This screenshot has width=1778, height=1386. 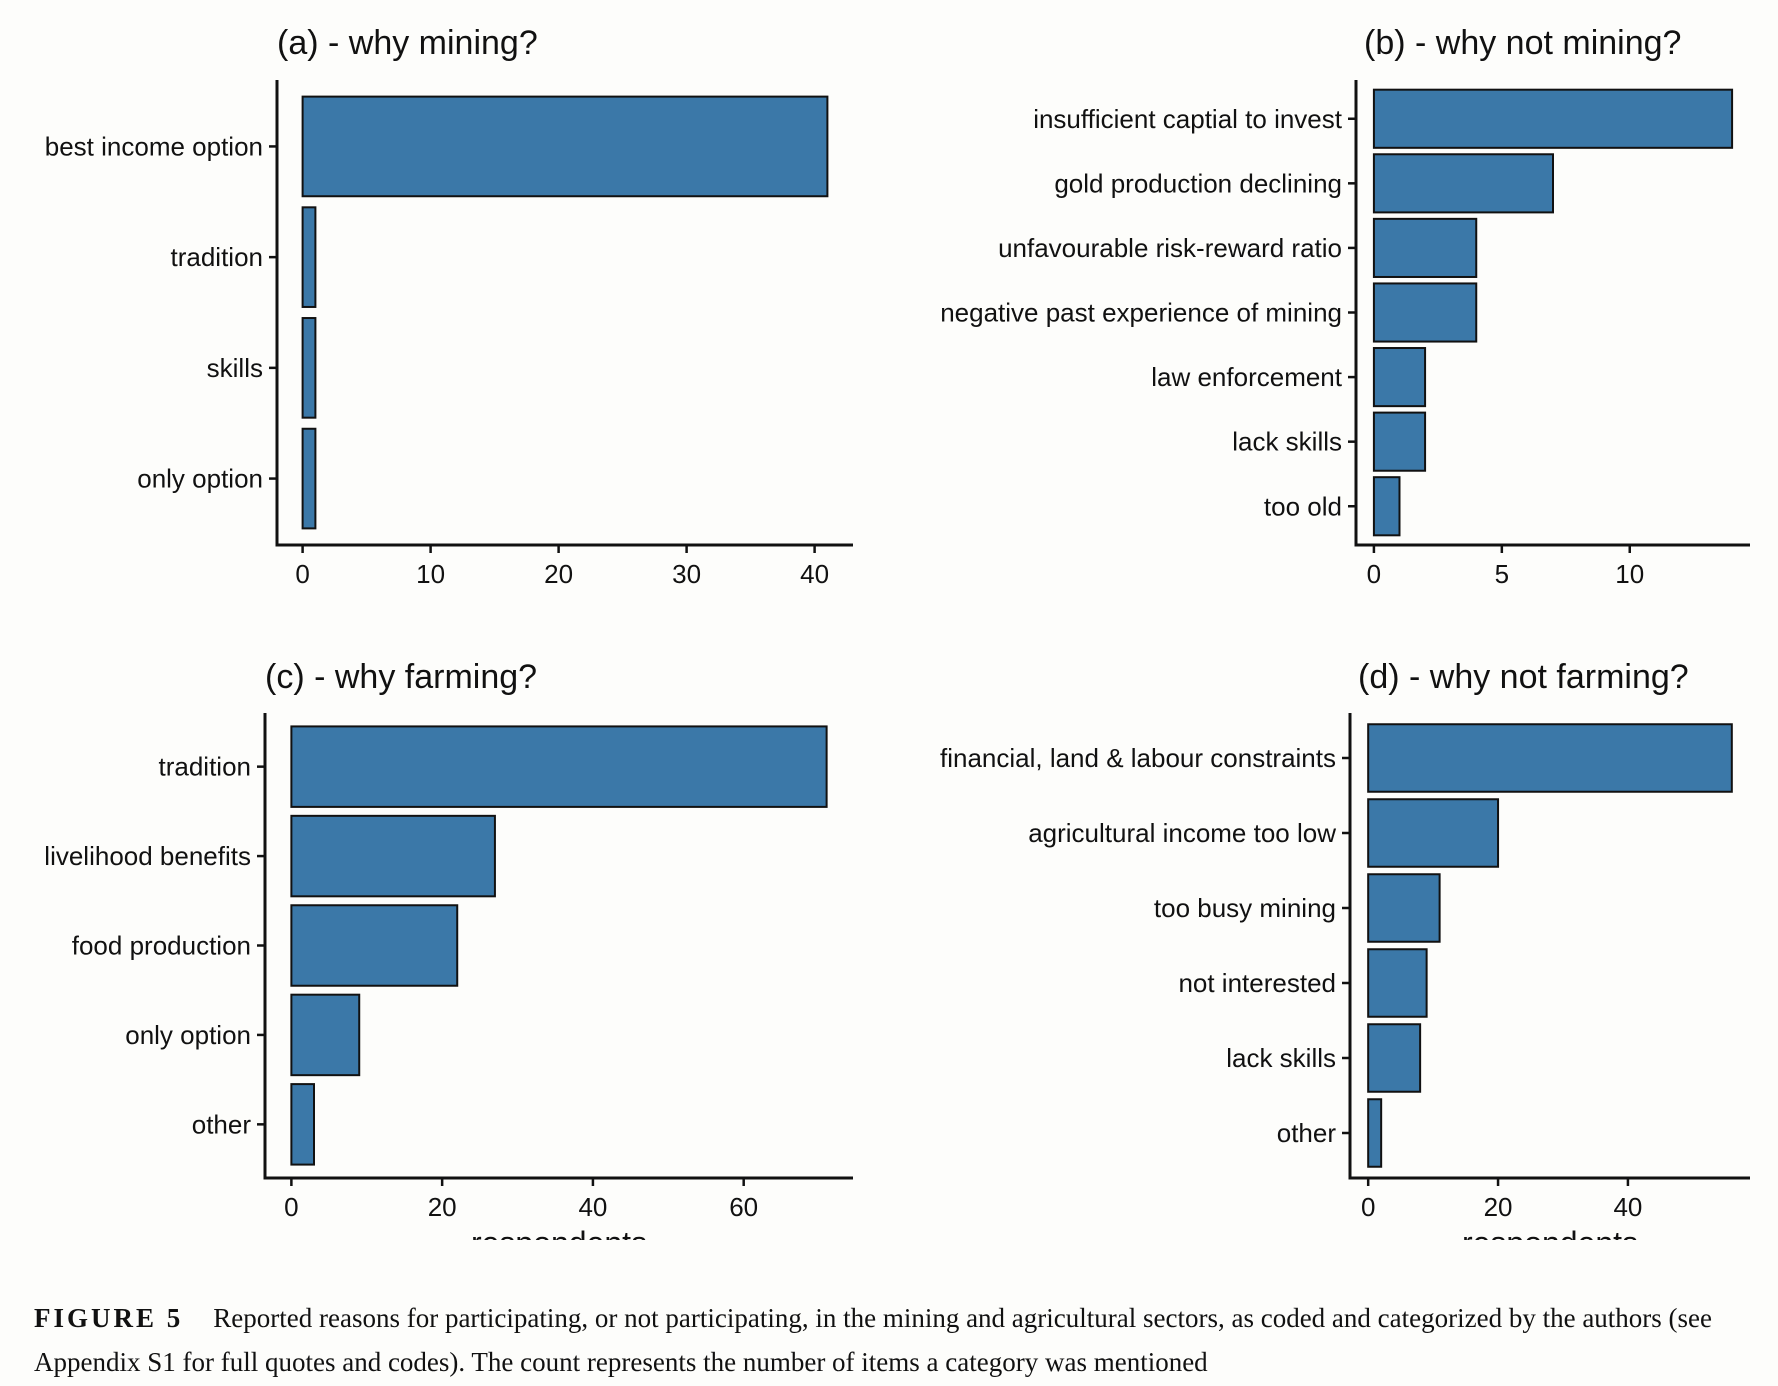 I want to click on category-label: too old, so click(x=1303, y=506).